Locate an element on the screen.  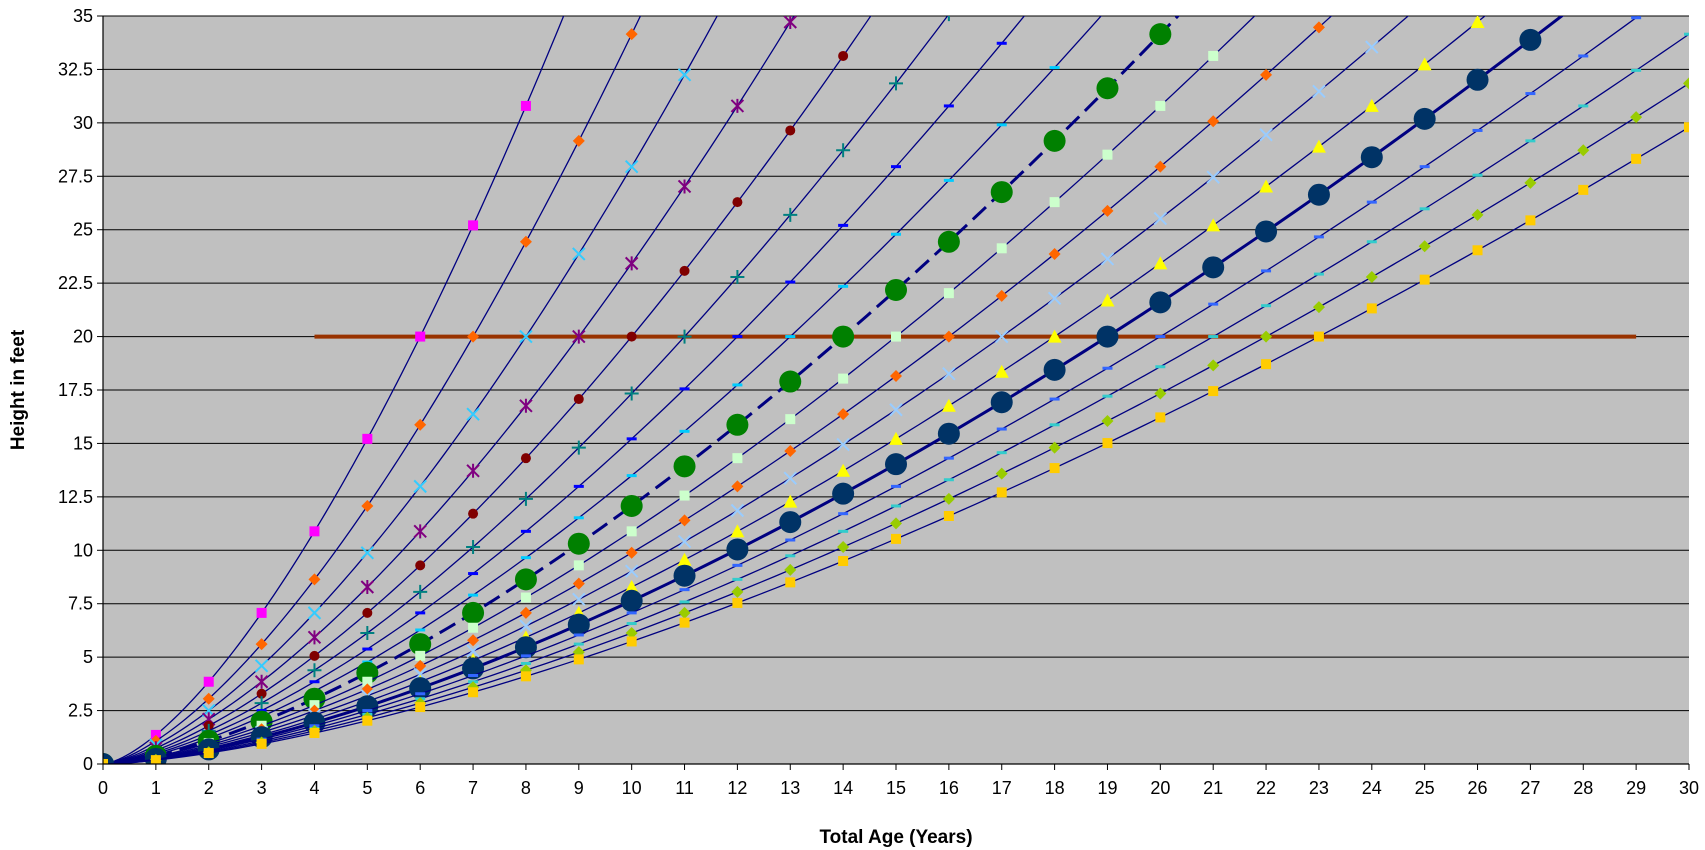
x-tick-label: 30 is located at coordinates (1689, 788).